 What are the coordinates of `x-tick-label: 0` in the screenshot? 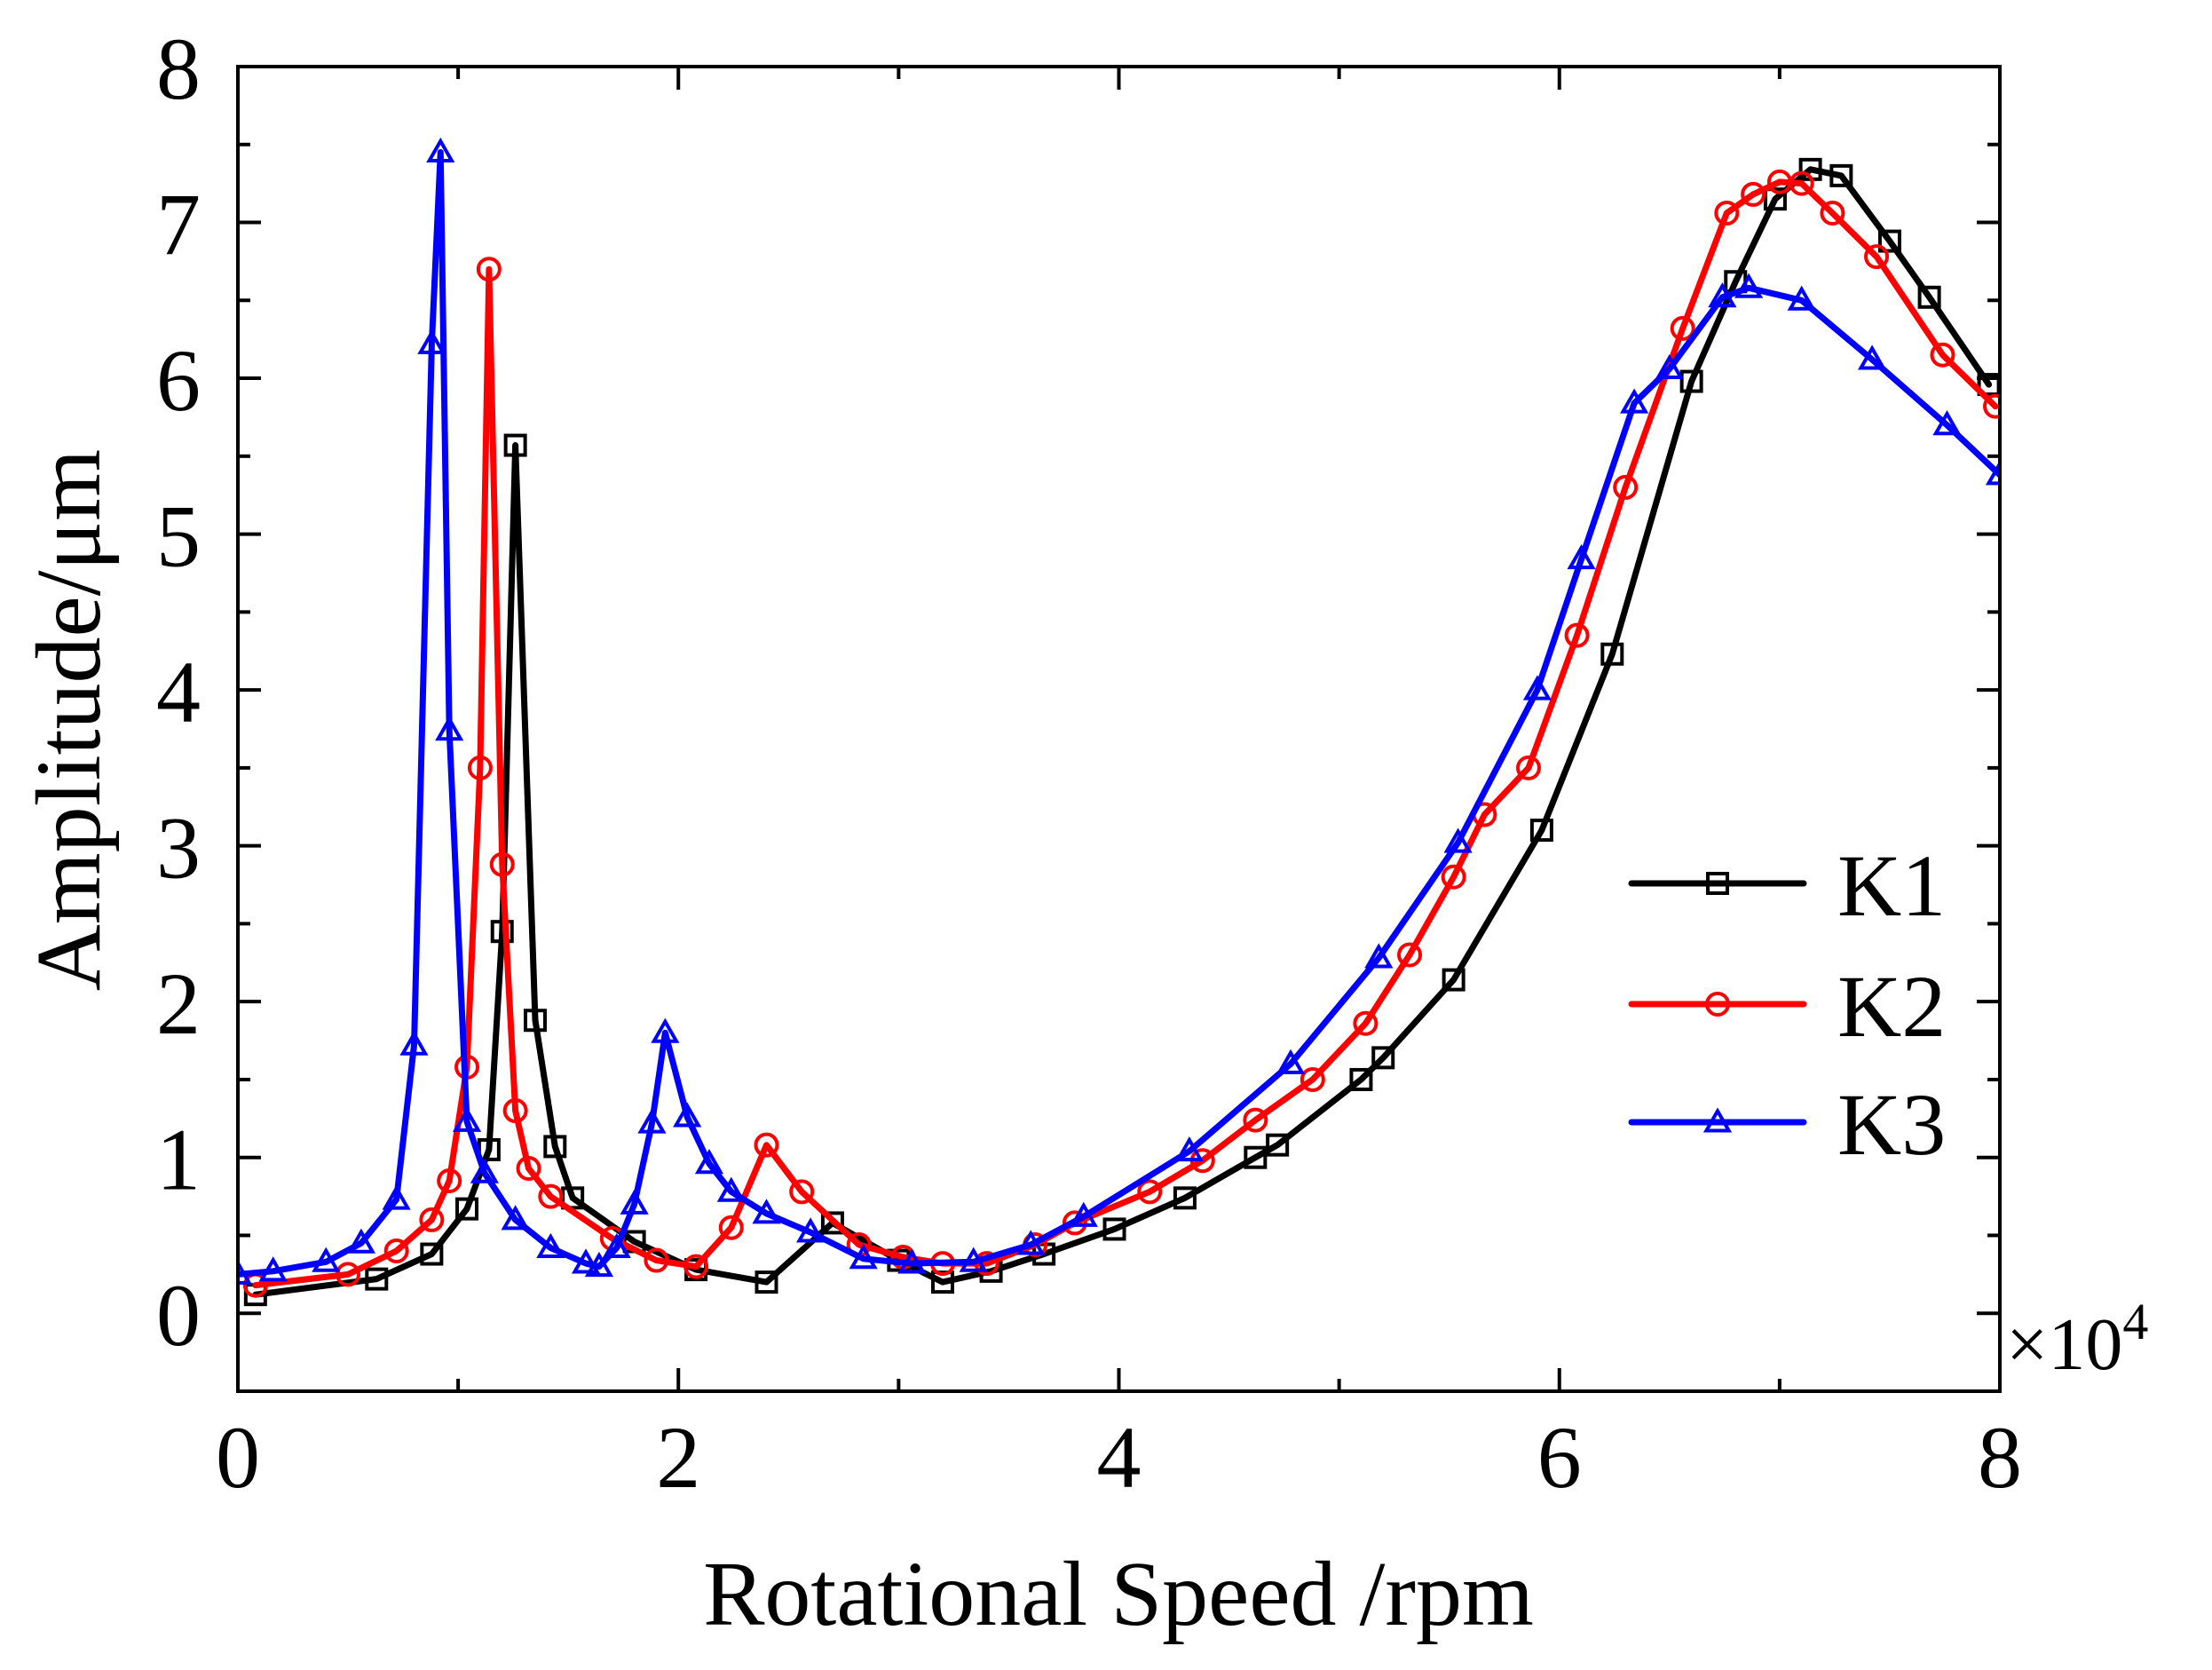 It's located at (238, 1457).